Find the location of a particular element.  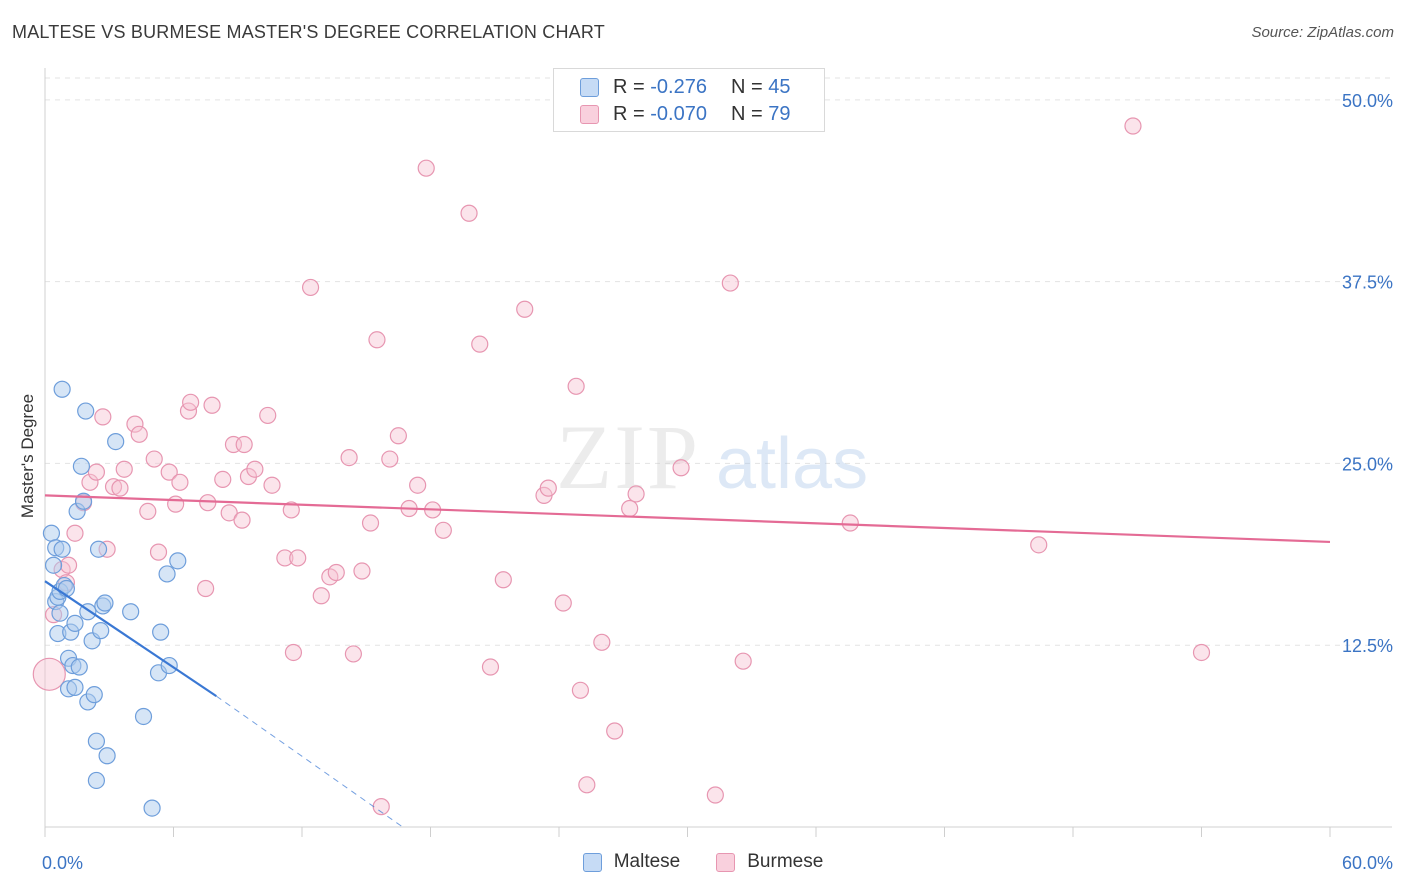

stats-legend: R = -0.276 N = 45 R = -0.070 N = 79 is located at coordinates (689, 100).